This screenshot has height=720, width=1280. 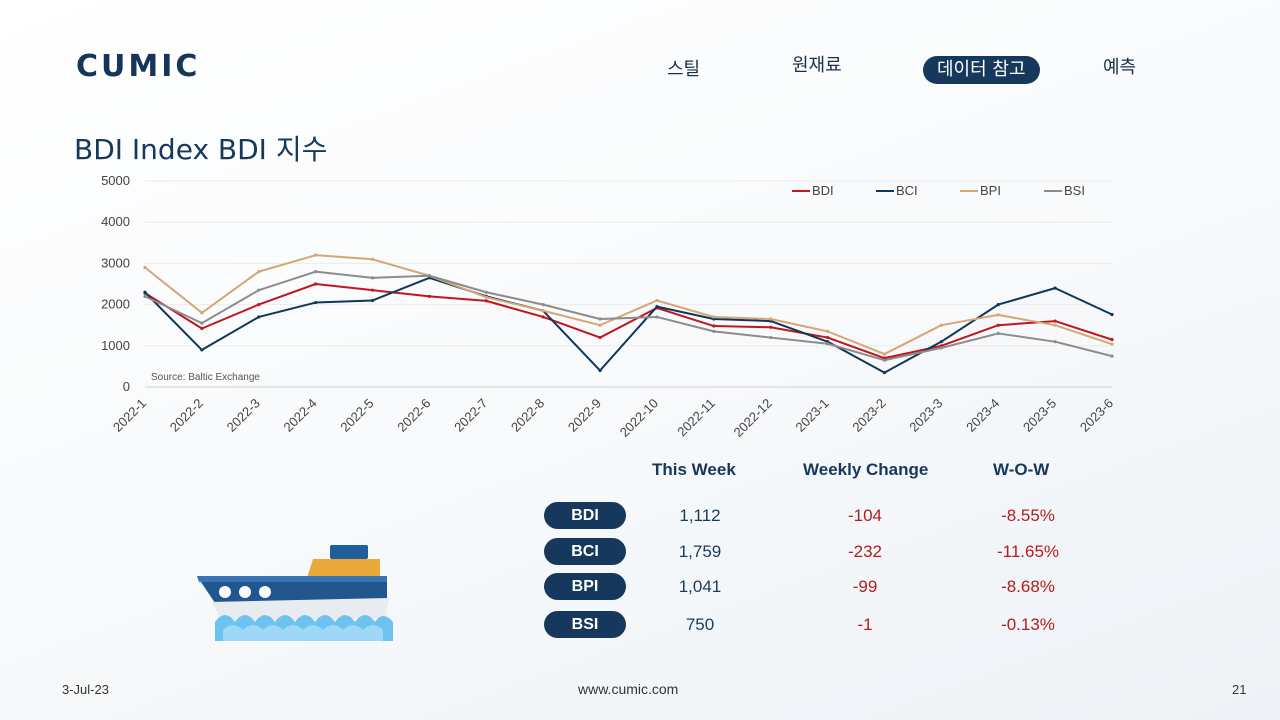 What do you see at coordinates (866, 469) in the screenshot?
I see `header-weekly-change: Weekly Change` at bounding box center [866, 469].